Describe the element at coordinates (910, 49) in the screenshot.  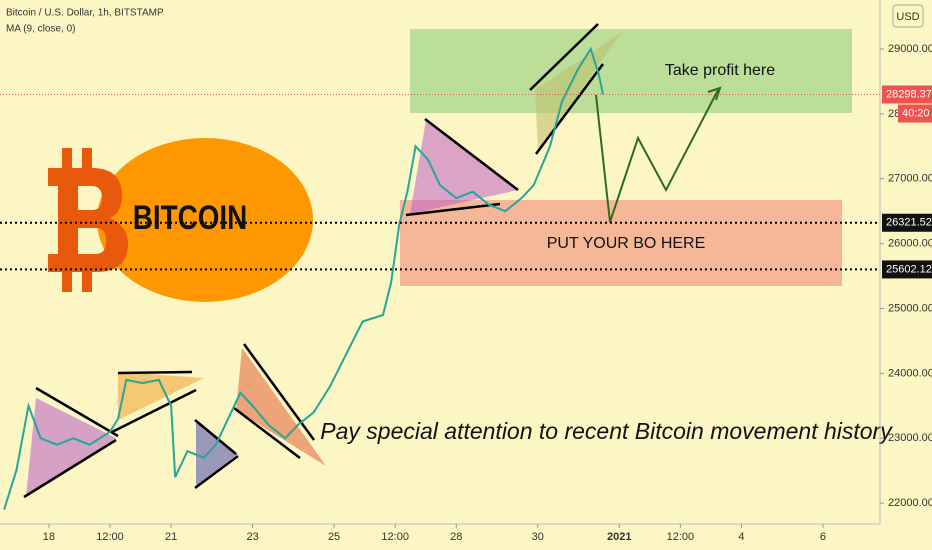
I see `y-tick-label: 29000.00` at that location.